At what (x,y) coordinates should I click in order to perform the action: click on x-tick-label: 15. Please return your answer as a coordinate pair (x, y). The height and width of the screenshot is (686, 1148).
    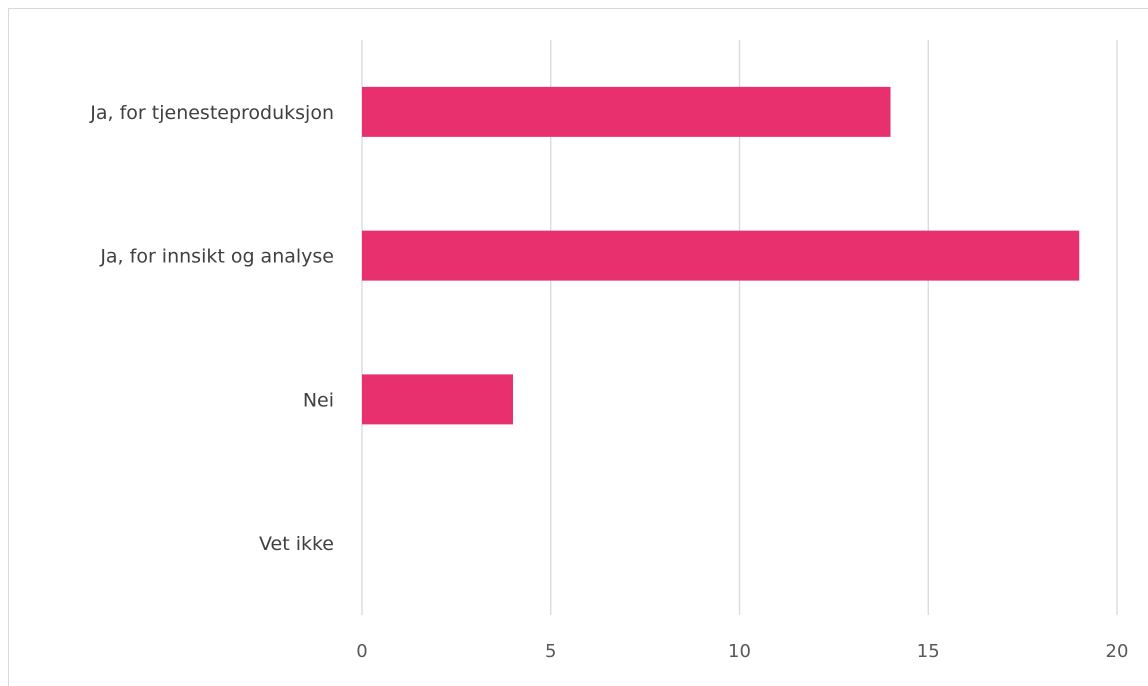
    Looking at the image, I should click on (928, 651).